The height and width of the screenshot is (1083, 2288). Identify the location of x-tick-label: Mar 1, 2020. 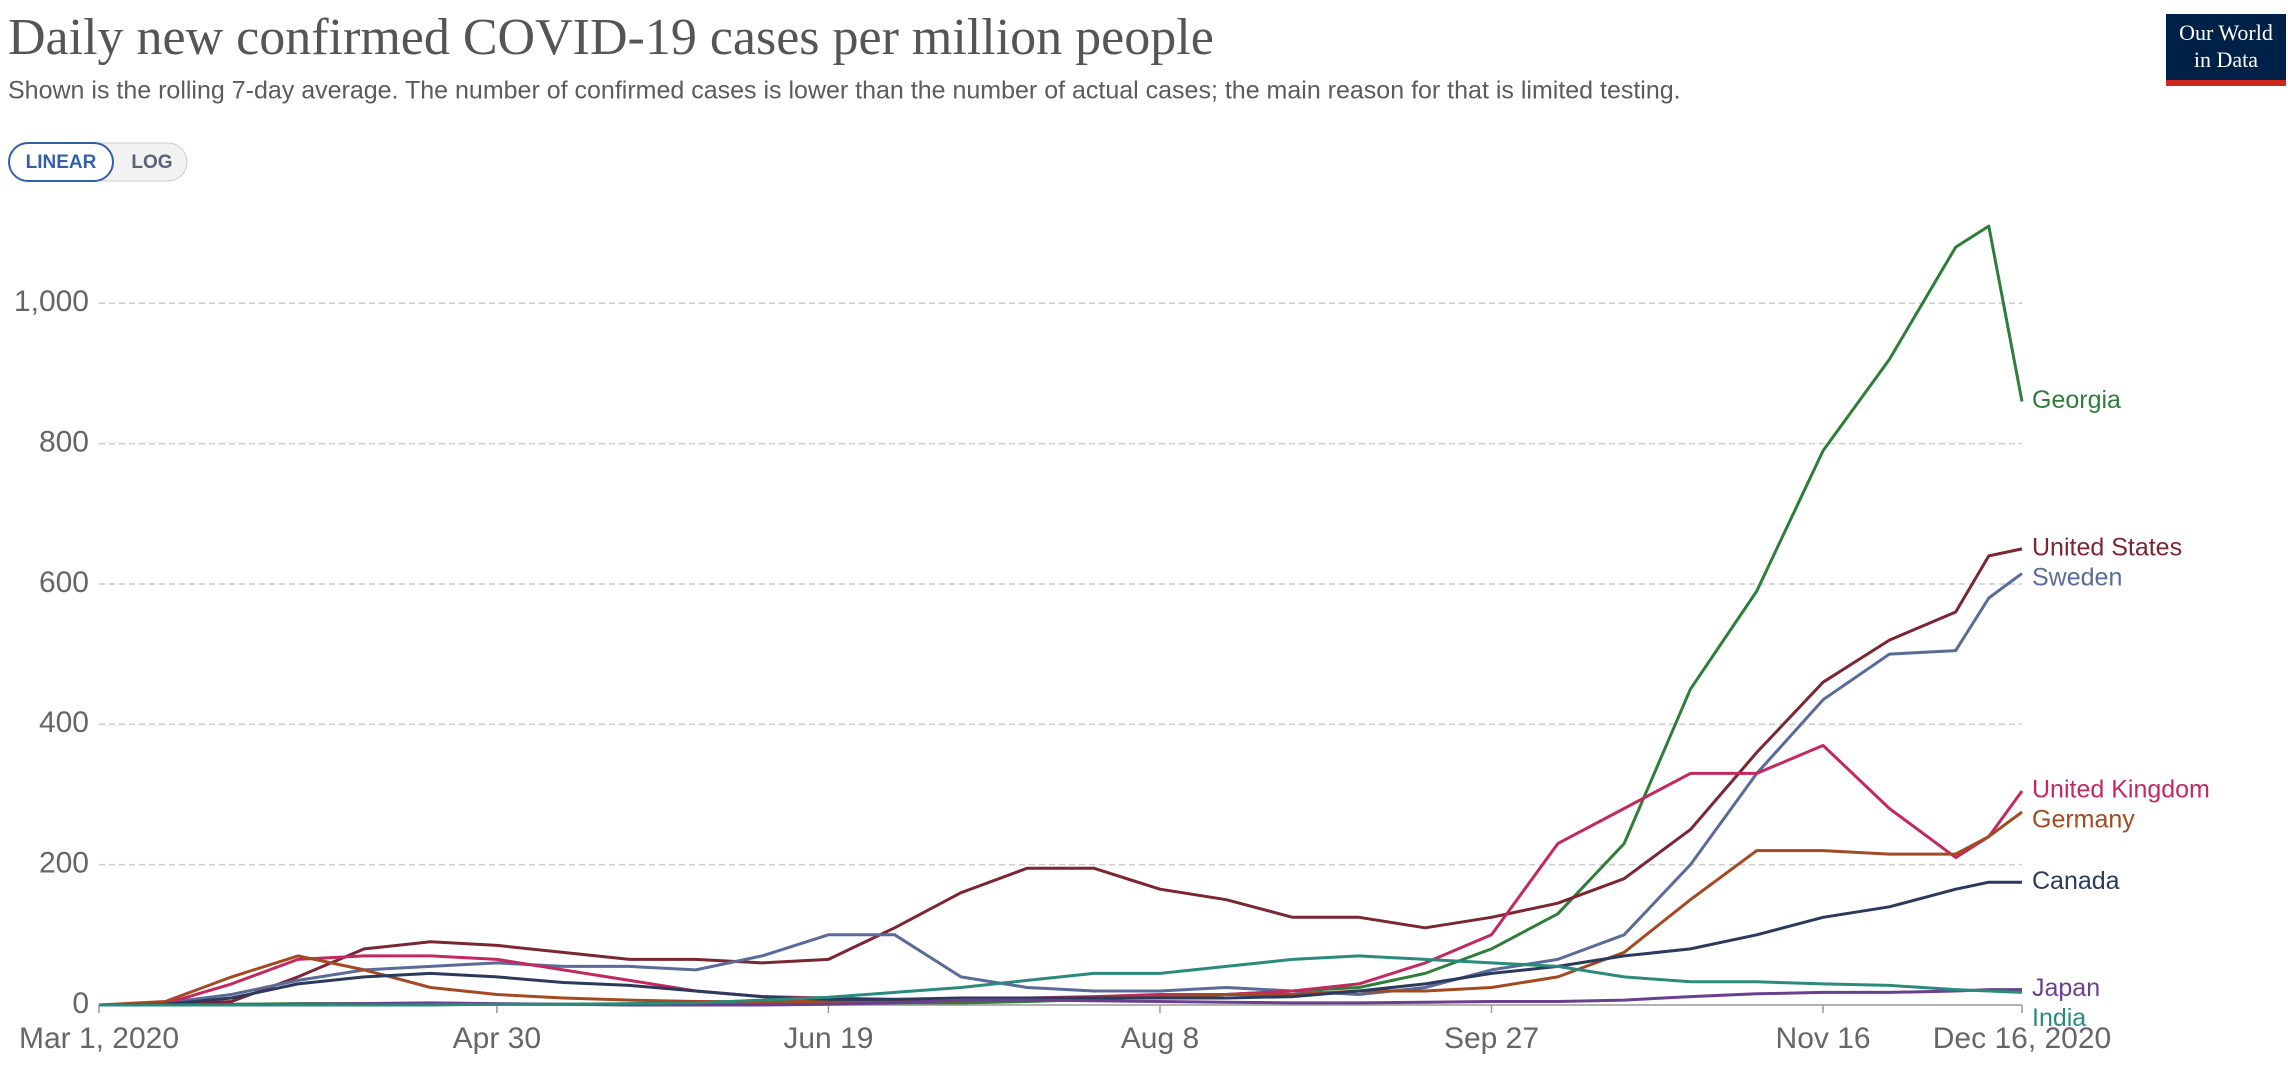
(99, 1038).